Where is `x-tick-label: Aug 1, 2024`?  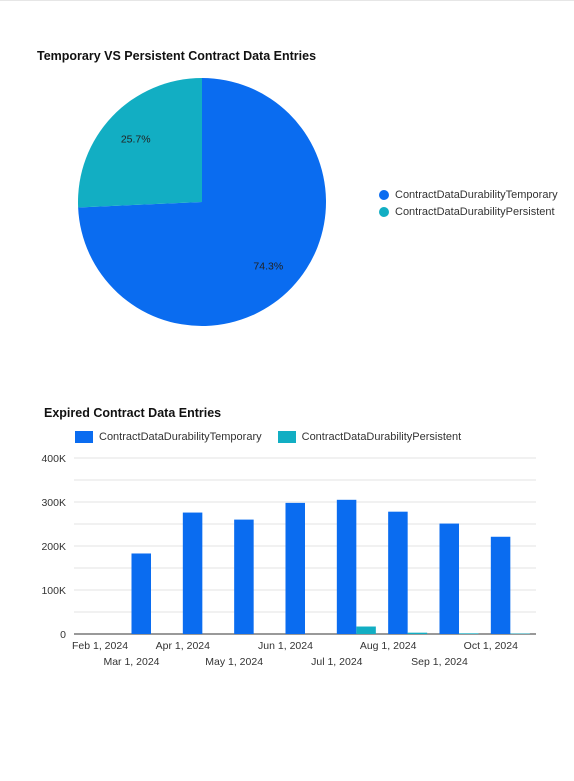 x-tick-label: Aug 1, 2024 is located at coordinates (388, 646).